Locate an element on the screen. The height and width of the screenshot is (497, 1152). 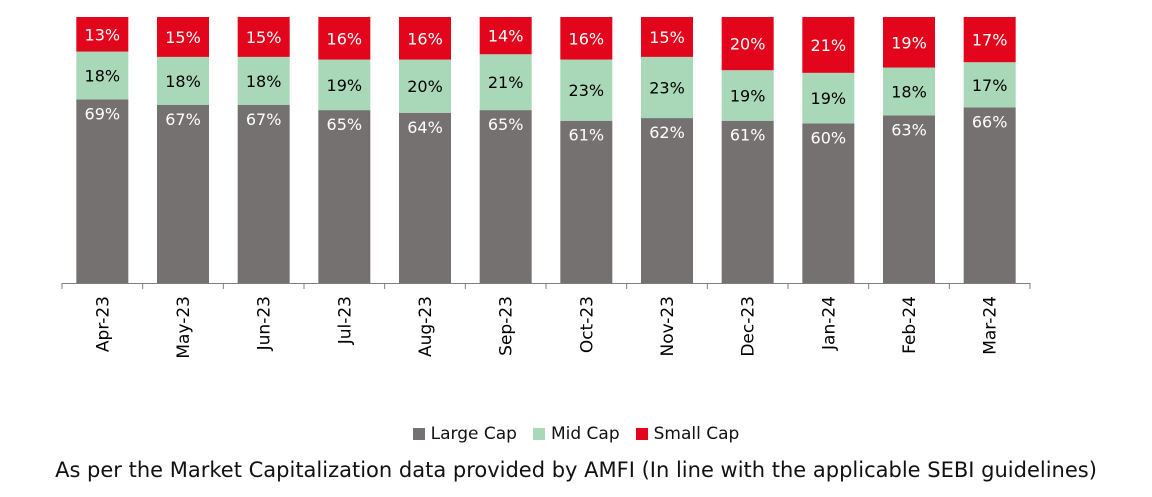
x-tick-label: Jan-24 is located at coordinates (829, 323).